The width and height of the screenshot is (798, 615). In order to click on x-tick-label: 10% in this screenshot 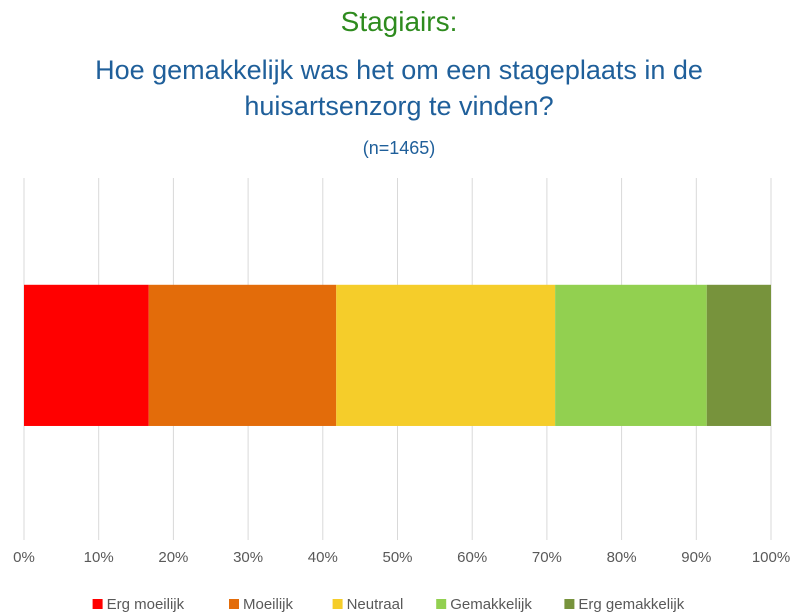, I will do `click(99, 557)`.